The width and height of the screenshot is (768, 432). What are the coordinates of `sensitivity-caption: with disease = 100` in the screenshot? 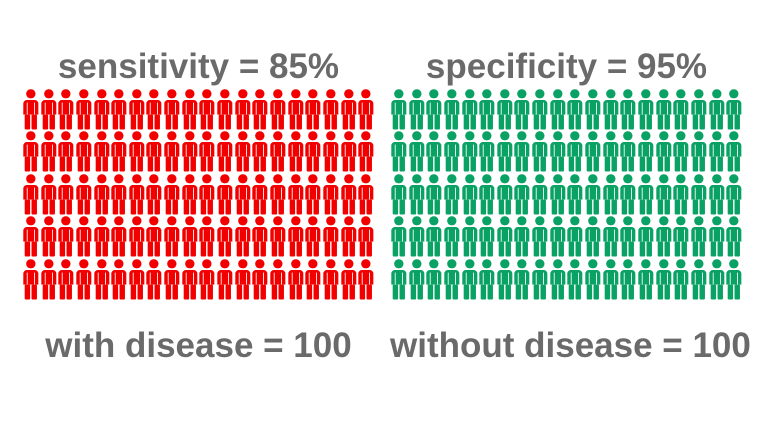 It's located at (198, 345).